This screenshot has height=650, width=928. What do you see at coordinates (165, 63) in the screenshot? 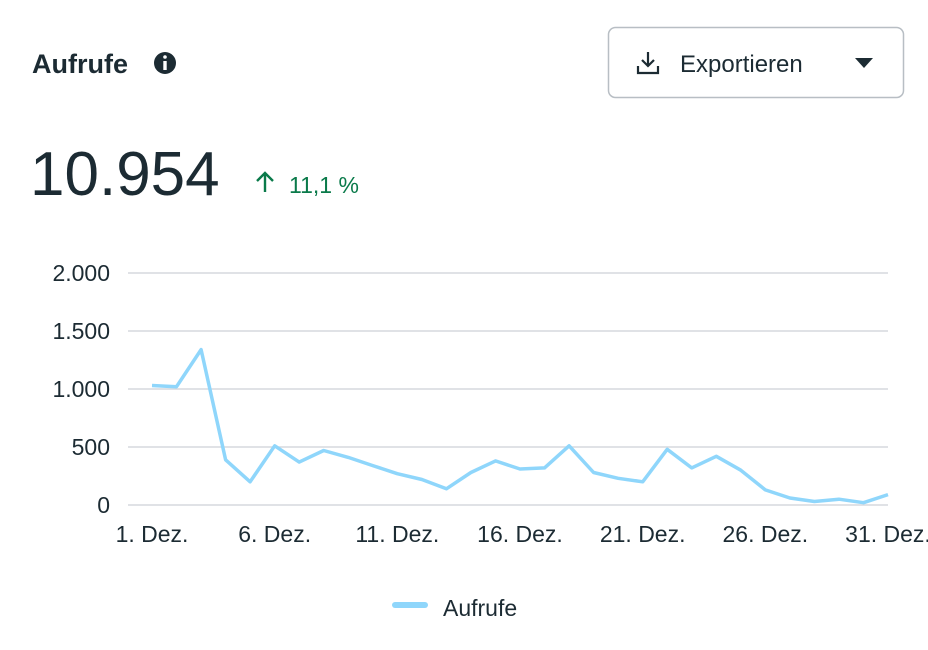
I see `info-icon` at bounding box center [165, 63].